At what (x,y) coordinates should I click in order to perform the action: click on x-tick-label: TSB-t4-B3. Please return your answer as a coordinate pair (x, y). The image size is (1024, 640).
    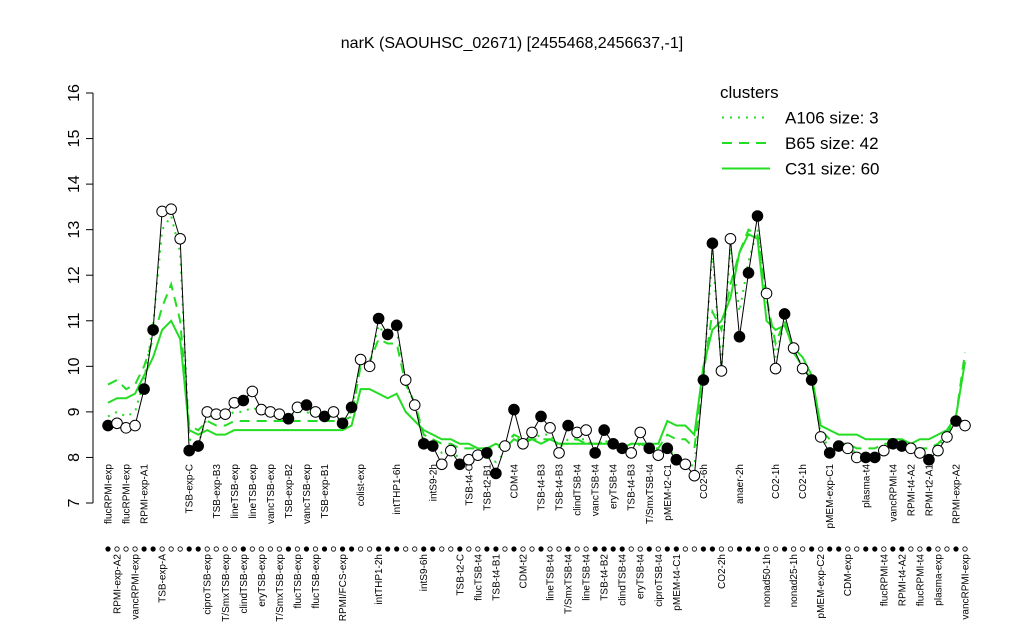
    Looking at the image, I should click on (632, 487).